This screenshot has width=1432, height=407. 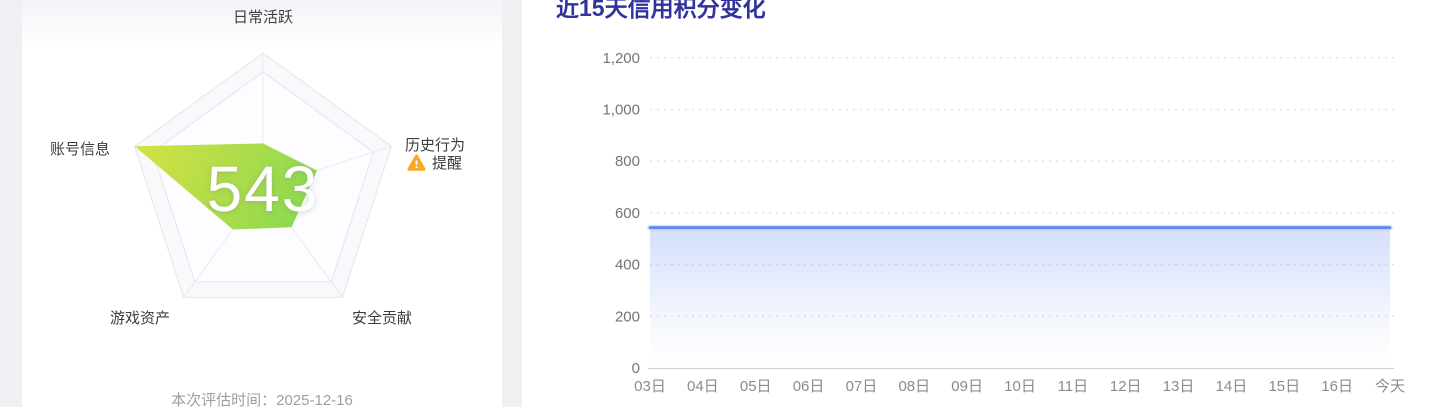 I want to click on svg-text: 今天, so click(x=1390, y=386).